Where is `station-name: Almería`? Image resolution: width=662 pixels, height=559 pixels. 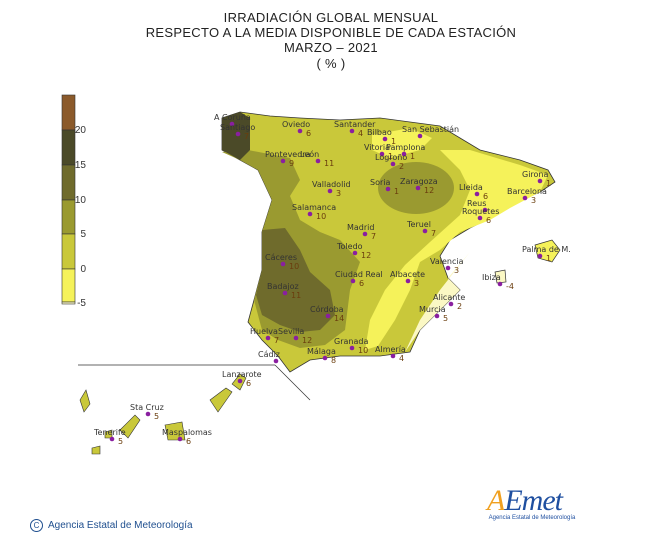 station-name: Almería is located at coordinates (390, 349).